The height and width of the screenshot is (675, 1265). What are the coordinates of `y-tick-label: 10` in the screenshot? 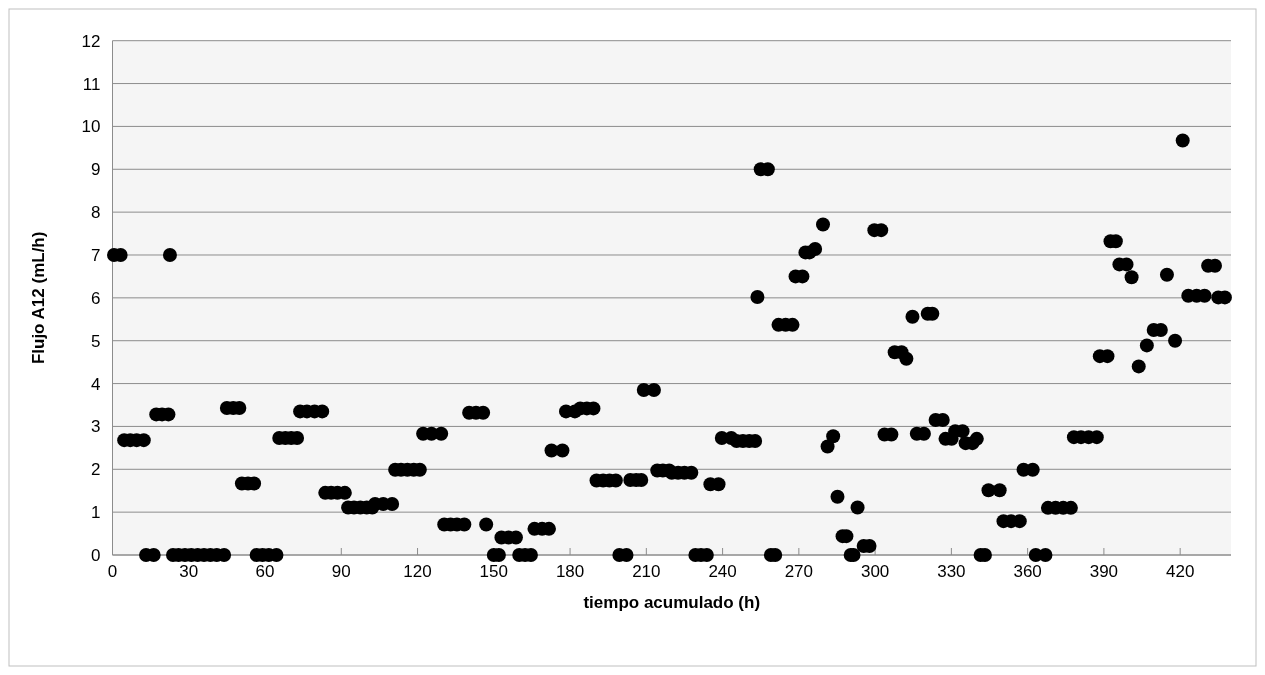 It's located at (91, 127).